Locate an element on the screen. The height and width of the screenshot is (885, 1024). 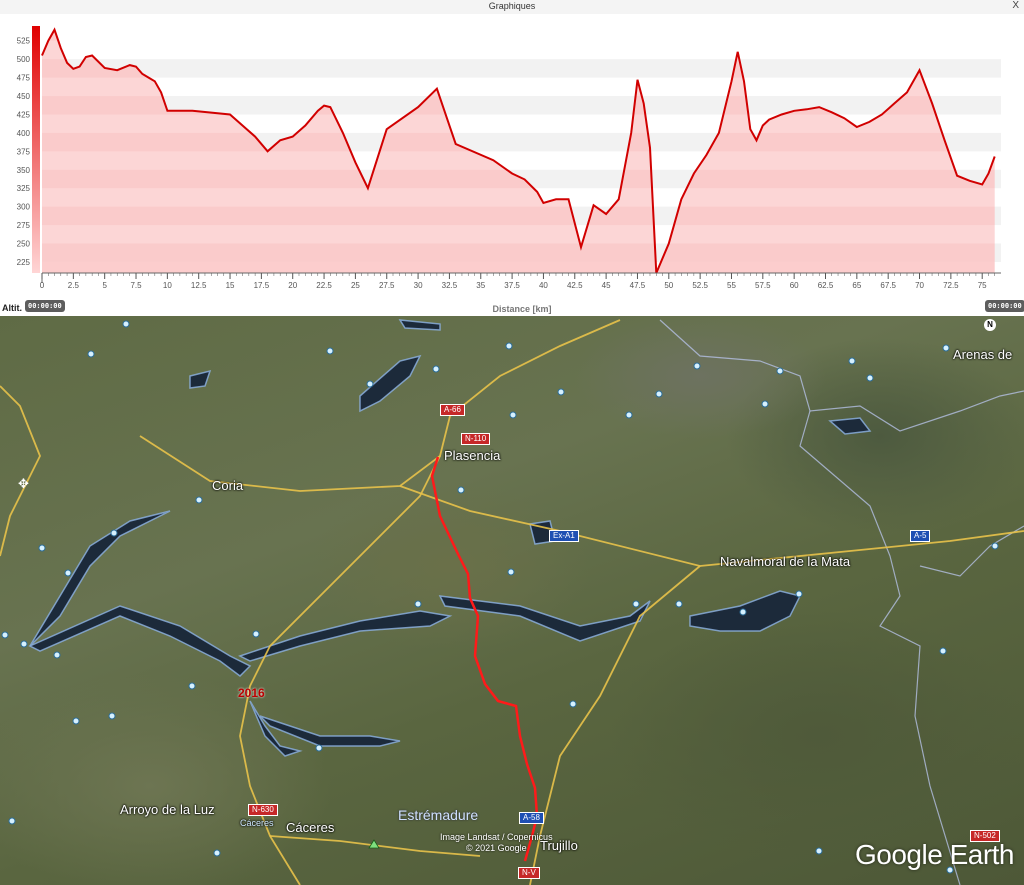
x-tick-label: 45 is located at coordinates (606, 285).